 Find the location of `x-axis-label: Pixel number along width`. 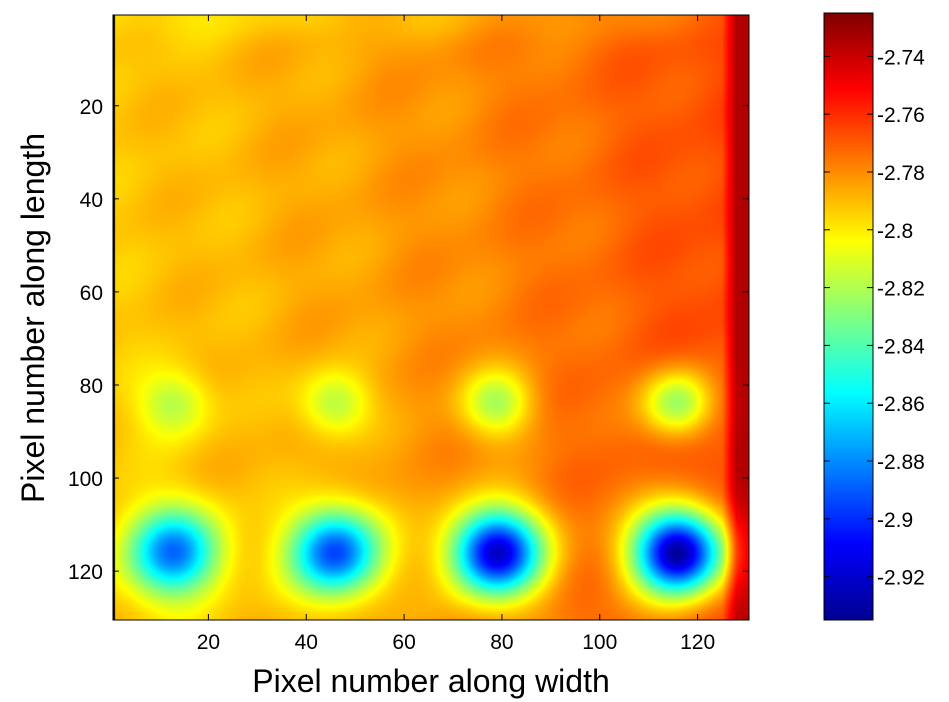

x-axis-label: Pixel number along width is located at coordinates (431, 681).